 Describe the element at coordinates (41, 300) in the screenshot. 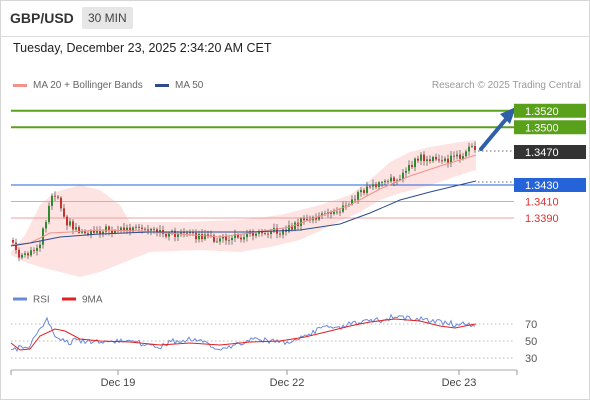

I see `rsi-legend-label: RSI` at that location.